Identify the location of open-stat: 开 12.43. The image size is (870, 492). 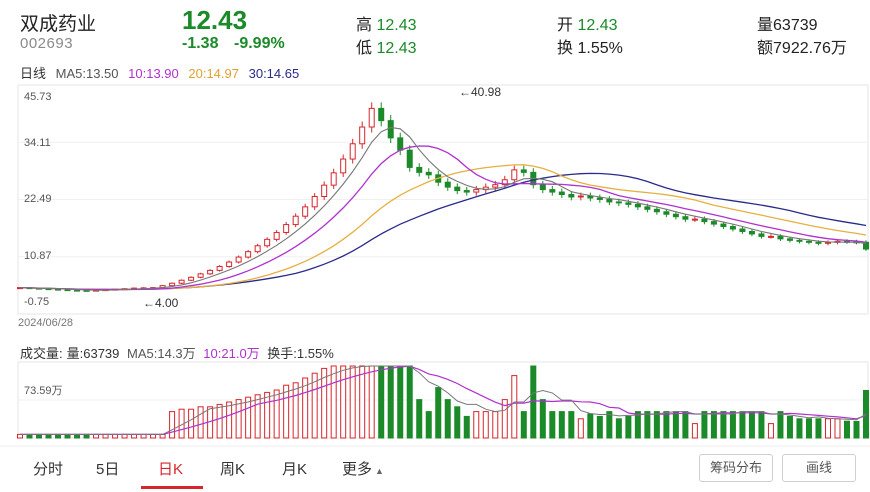
(587, 23).